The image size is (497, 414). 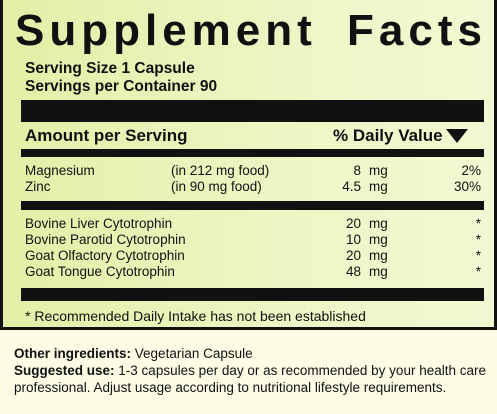 What do you see at coordinates (166, 30) in the screenshot?
I see `title-word-supplement: Supplement` at bounding box center [166, 30].